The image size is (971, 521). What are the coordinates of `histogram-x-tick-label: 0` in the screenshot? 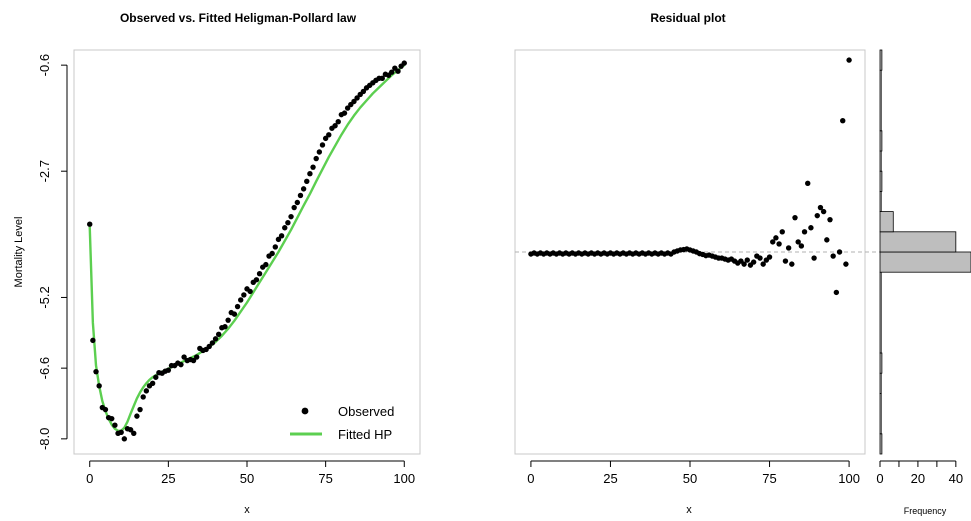 It's located at (879, 478).